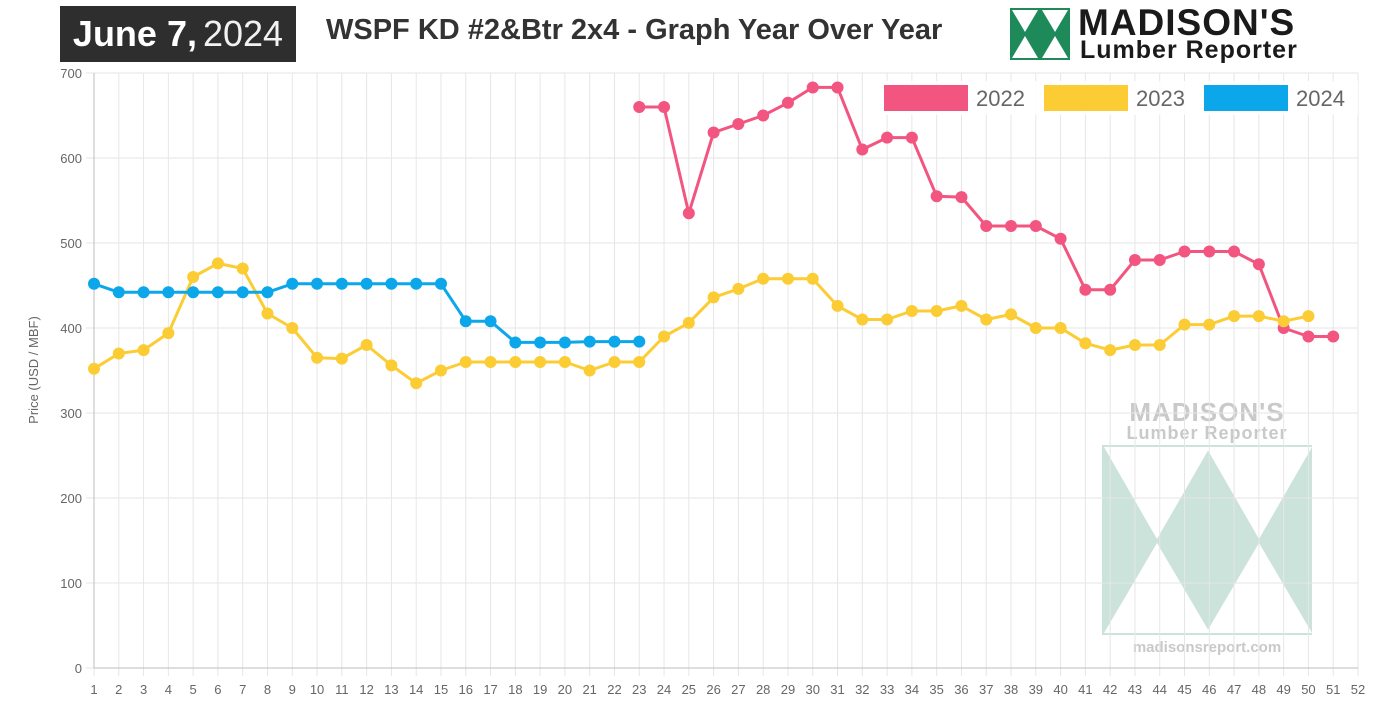  What do you see at coordinates (936, 689) in the screenshot?
I see `x-tick-label: 35` at bounding box center [936, 689].